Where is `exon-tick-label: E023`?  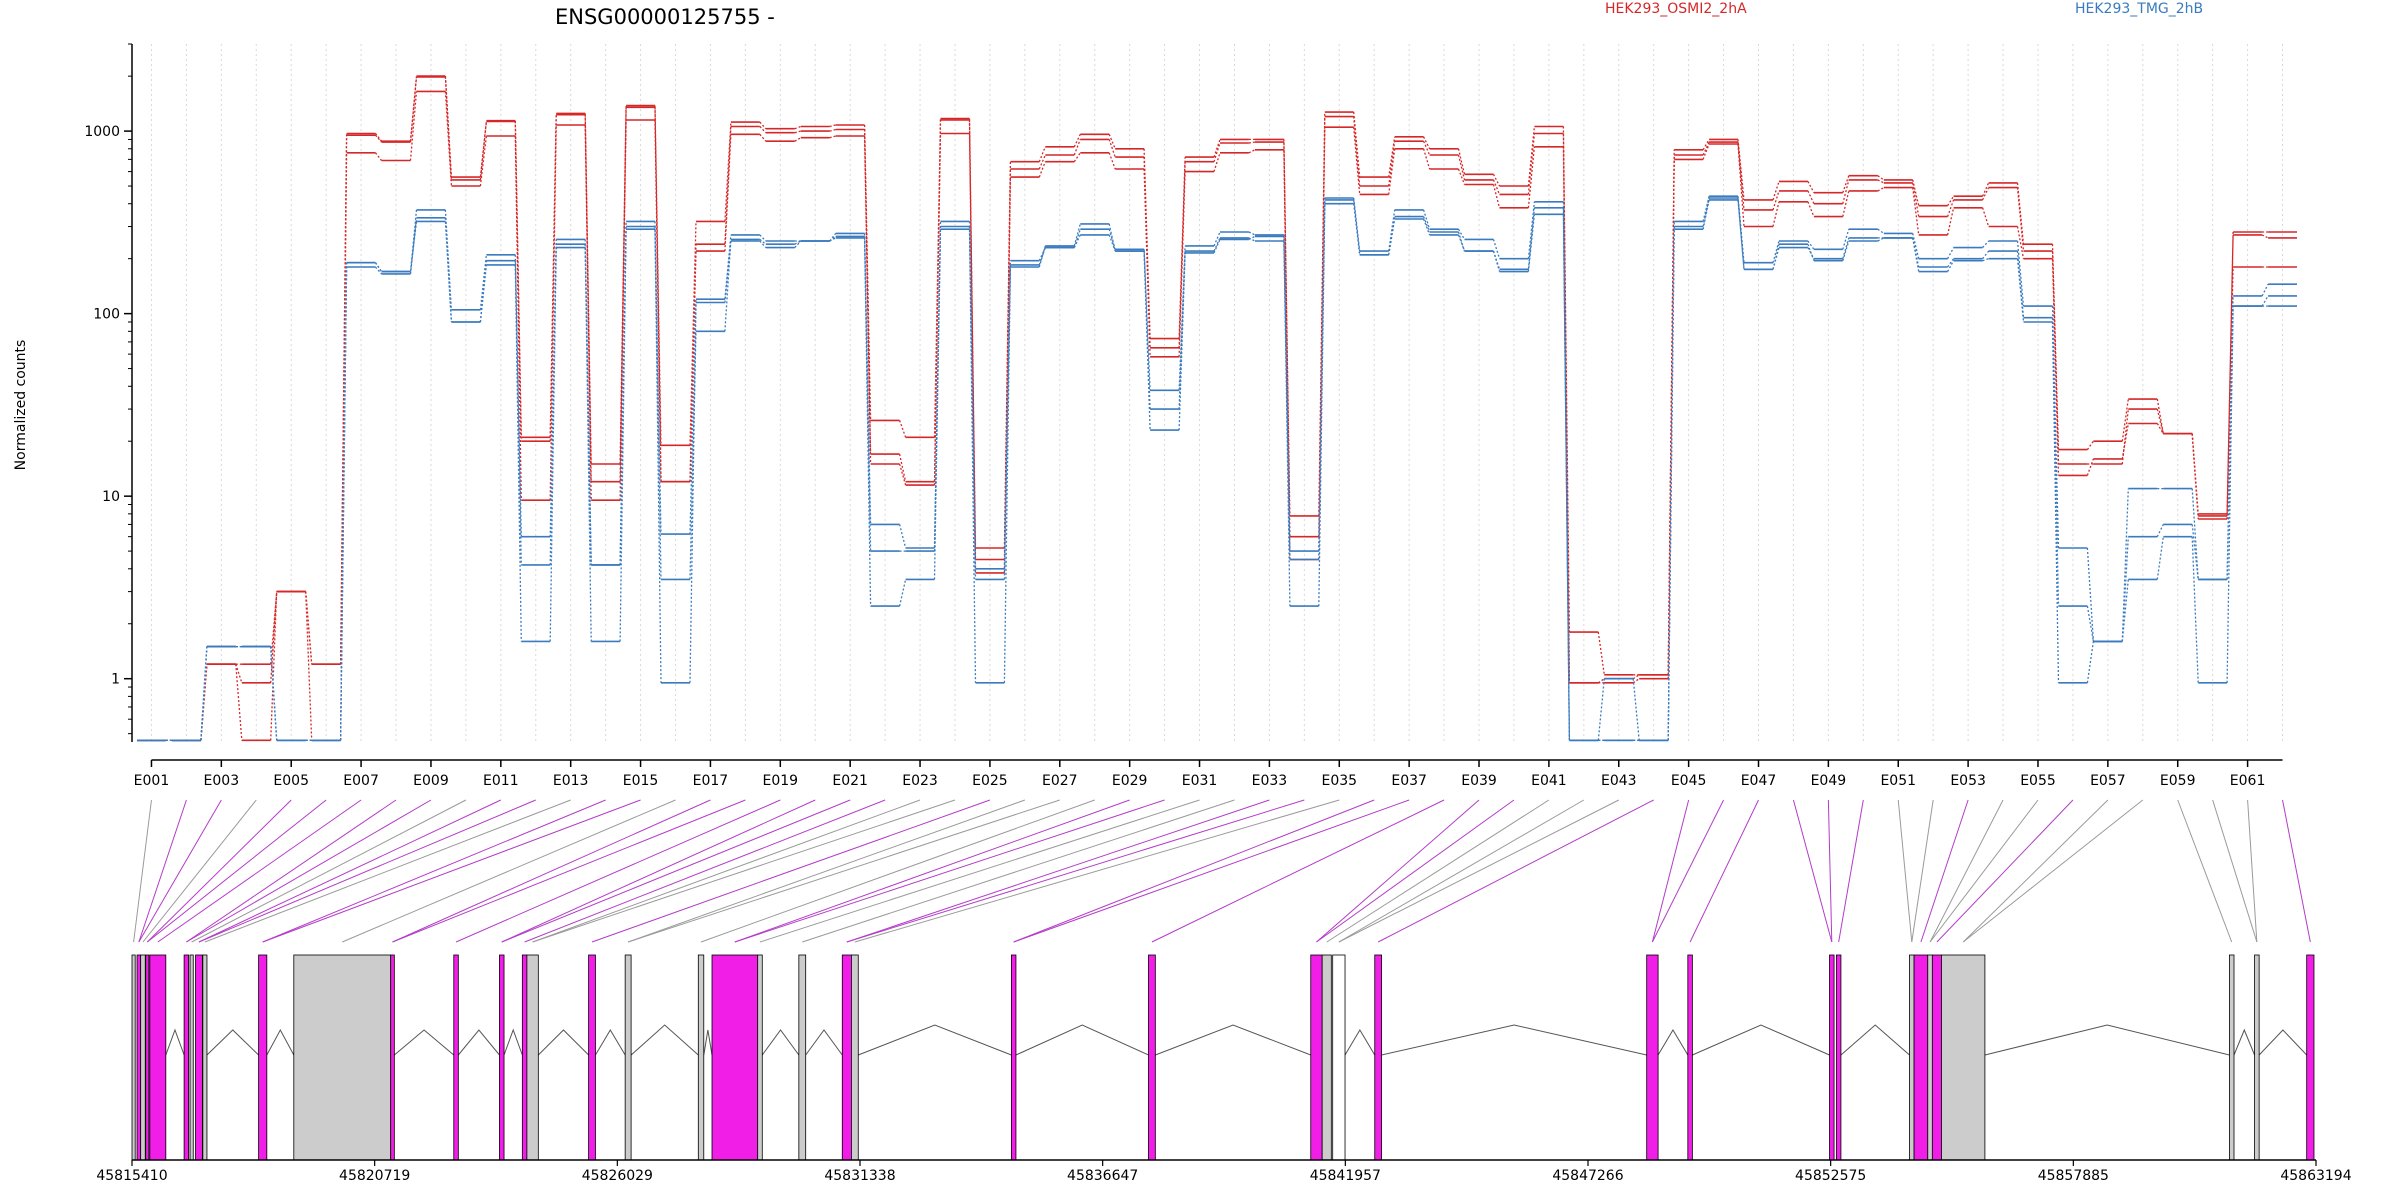
exon-tick-label: E023 is located at coordinates (920, 781).